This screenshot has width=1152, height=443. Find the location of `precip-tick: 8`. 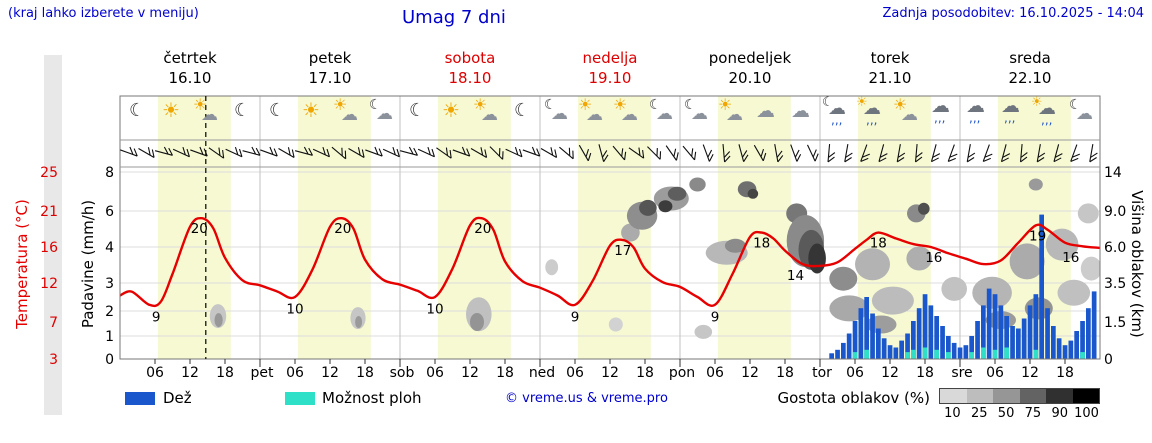

precip-tick: 8 is located at coordinates (109, 173).